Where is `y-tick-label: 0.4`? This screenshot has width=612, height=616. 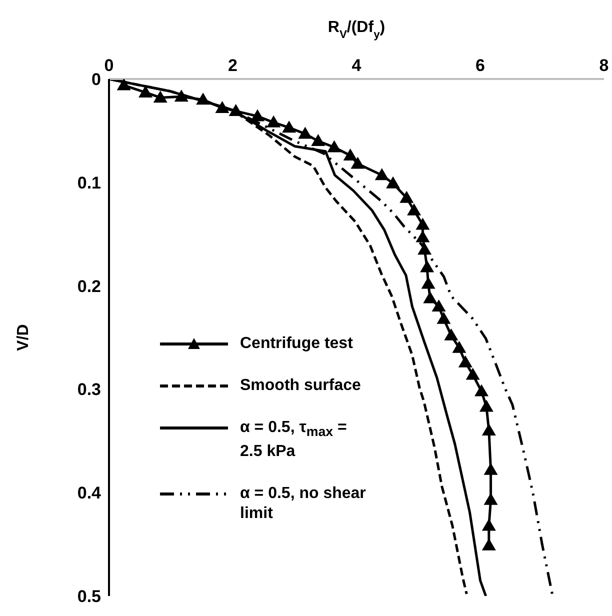
y-tick-label: 0.4 is located at coordinates (89, 493).